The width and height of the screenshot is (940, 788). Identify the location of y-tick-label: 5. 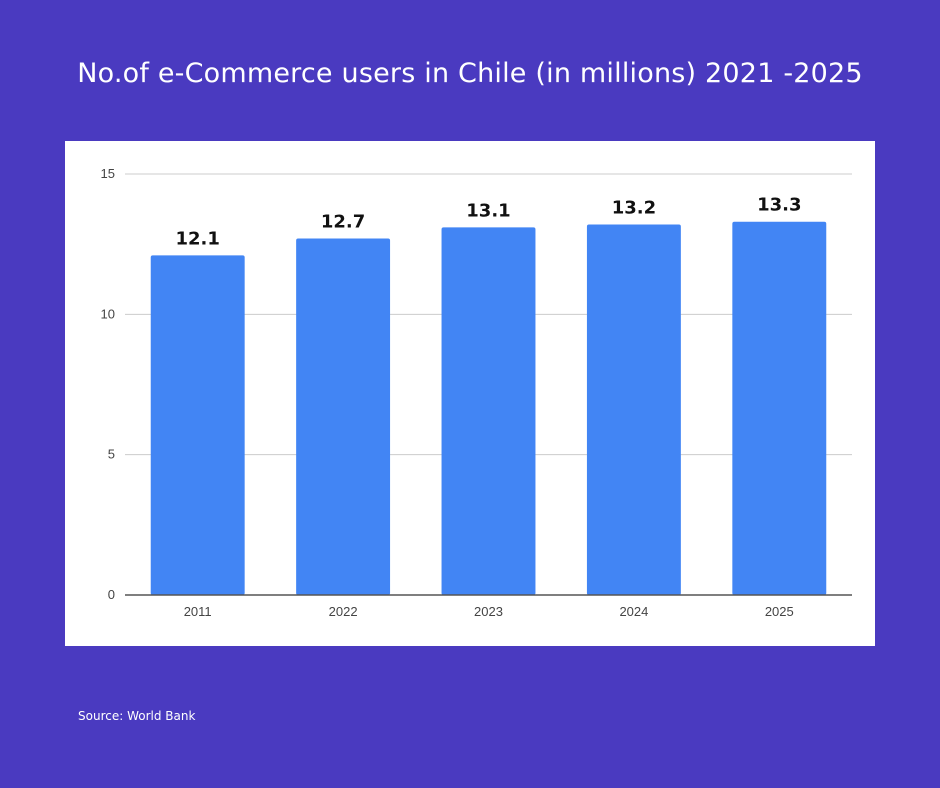
(111, 454).